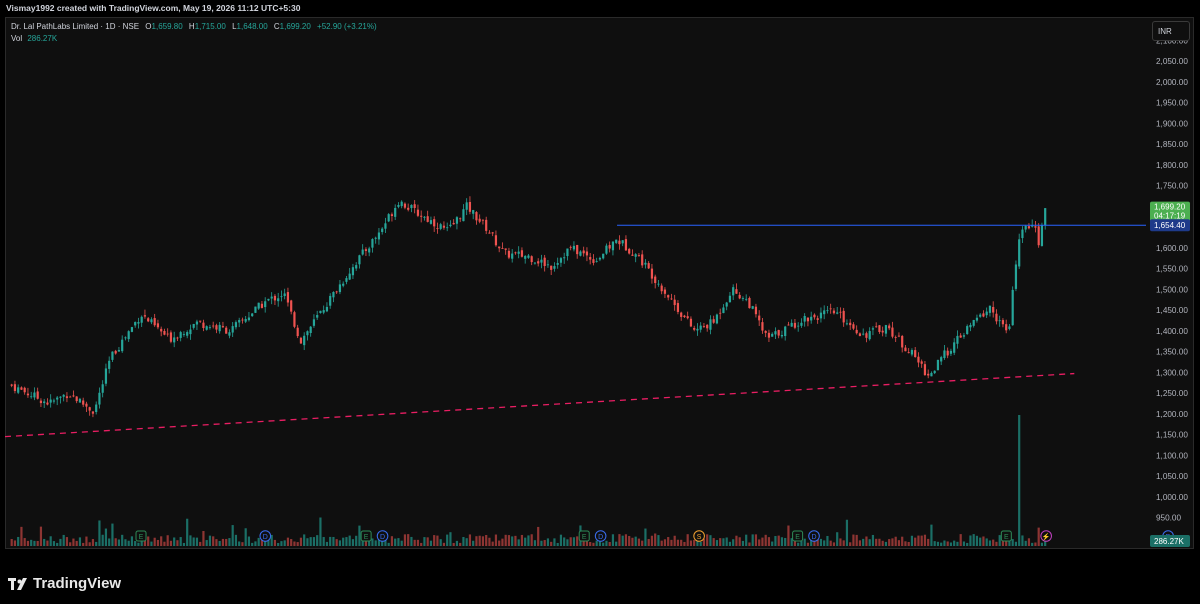 This screenshot has width=1200, height=604. What do you see at coordinates (75, 26) in the screenshot?
I see `symbol-title: Dr. Lal PathLabs Limited · 1D · NSE` at bounding box center [75, 26].